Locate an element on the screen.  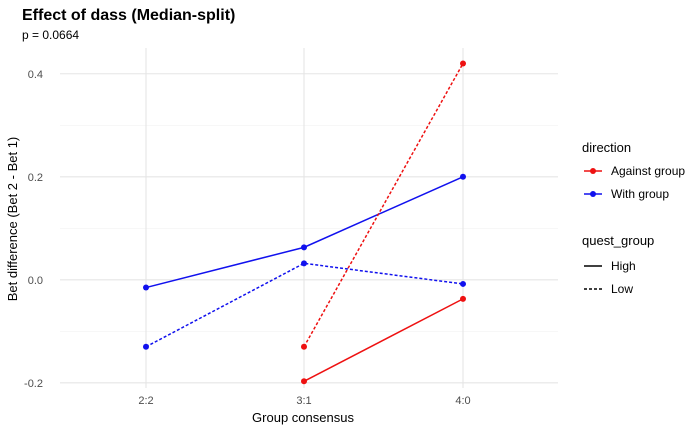
y-axis-ticks: -0.2 0.0 0.2 0.4 is located at coordinates (33, 229).